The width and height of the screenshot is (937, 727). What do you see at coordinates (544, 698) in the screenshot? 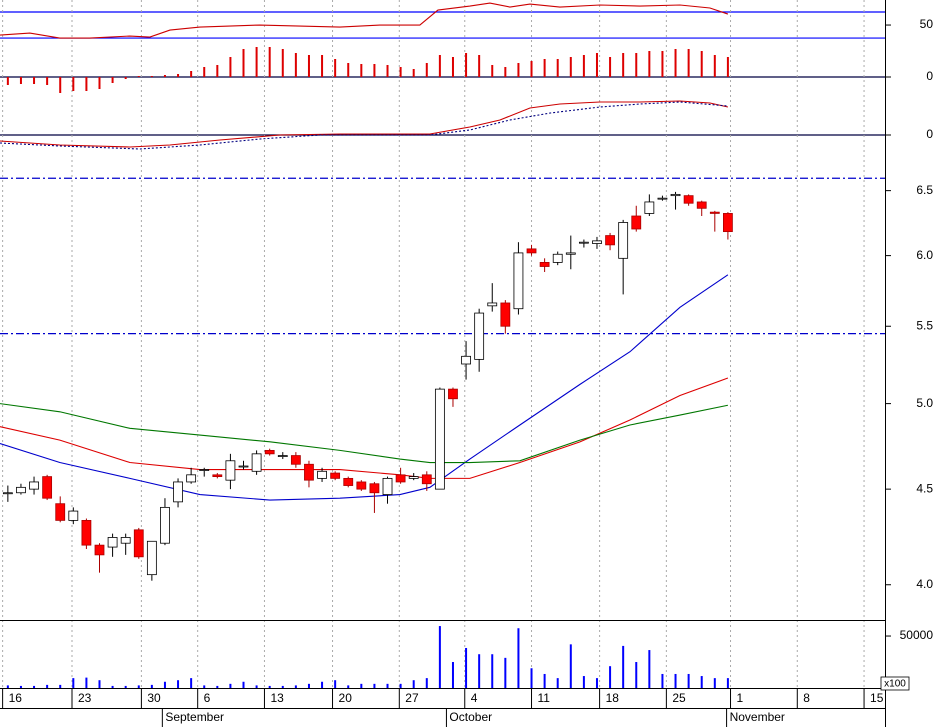
I see `x-tick-label: 11` at bounding box center [544, 698].